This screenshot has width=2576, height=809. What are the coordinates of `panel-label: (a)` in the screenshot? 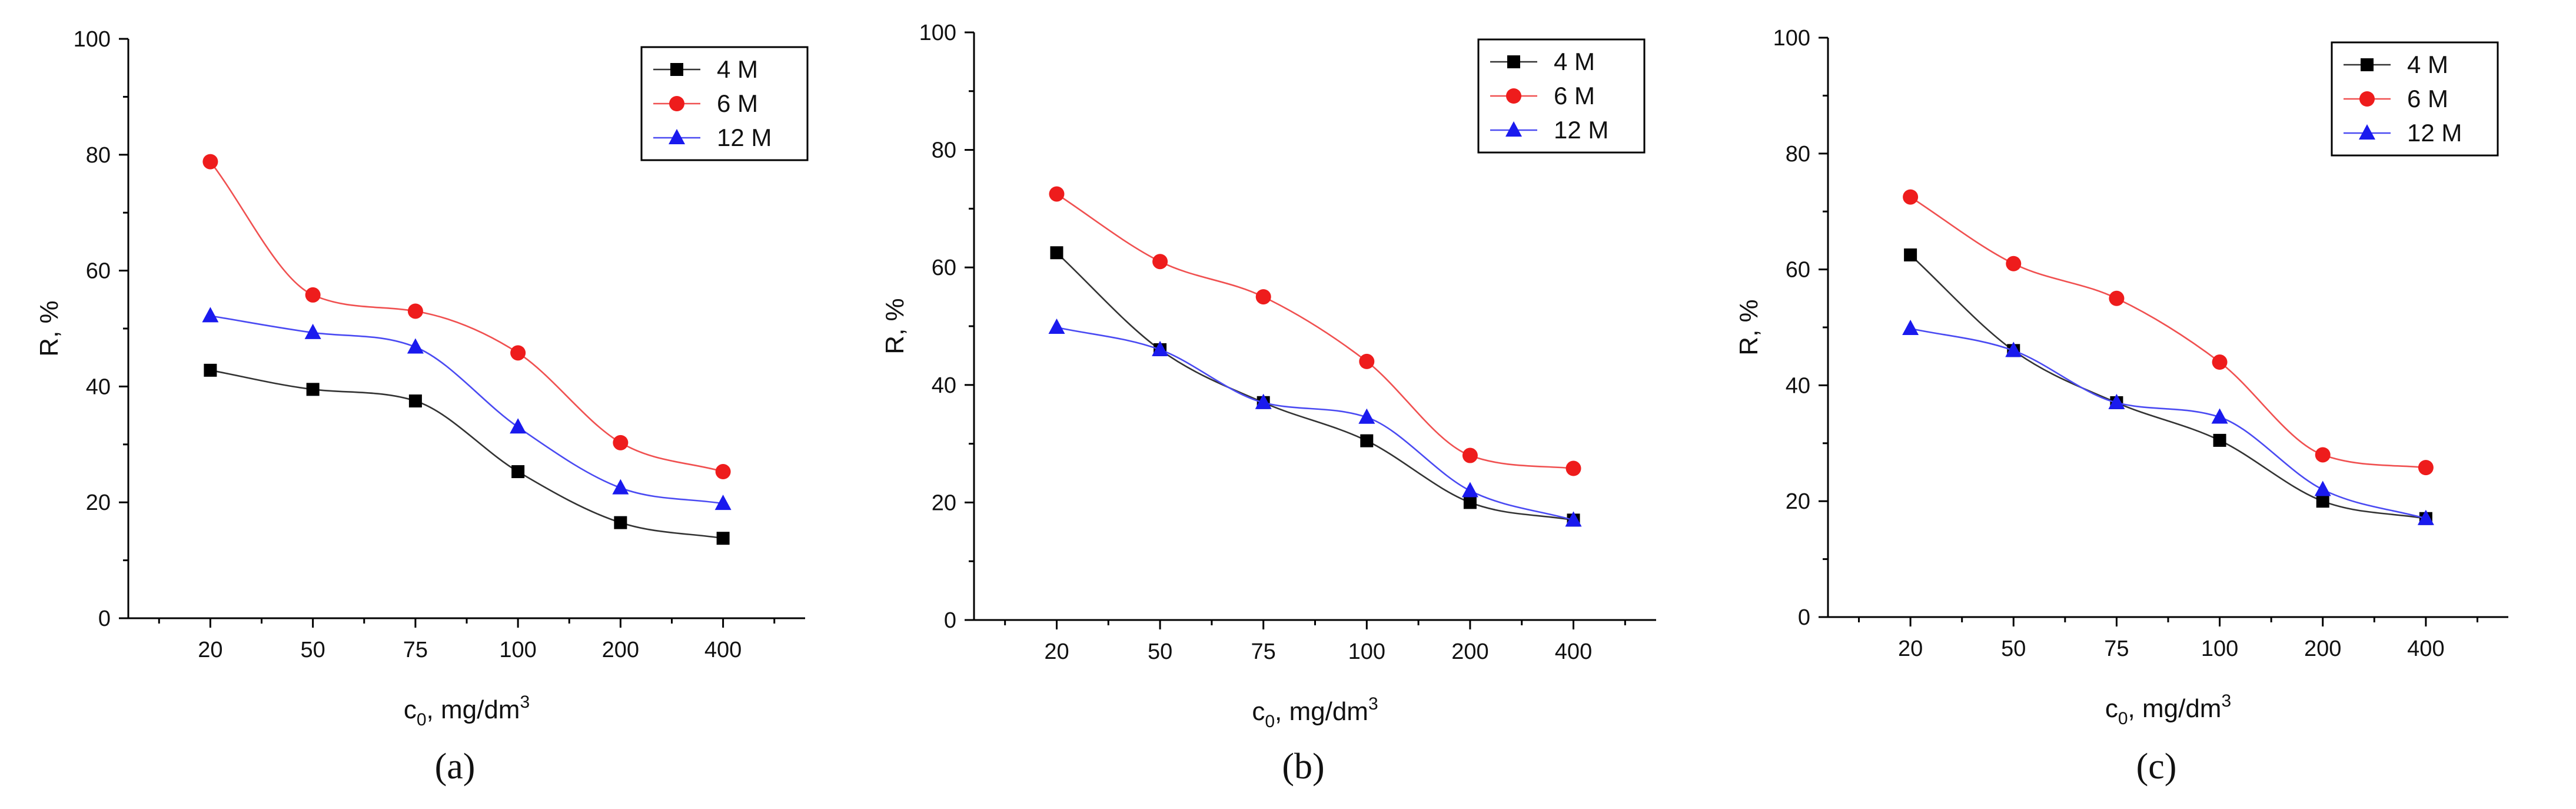 It's located at (455, 767).